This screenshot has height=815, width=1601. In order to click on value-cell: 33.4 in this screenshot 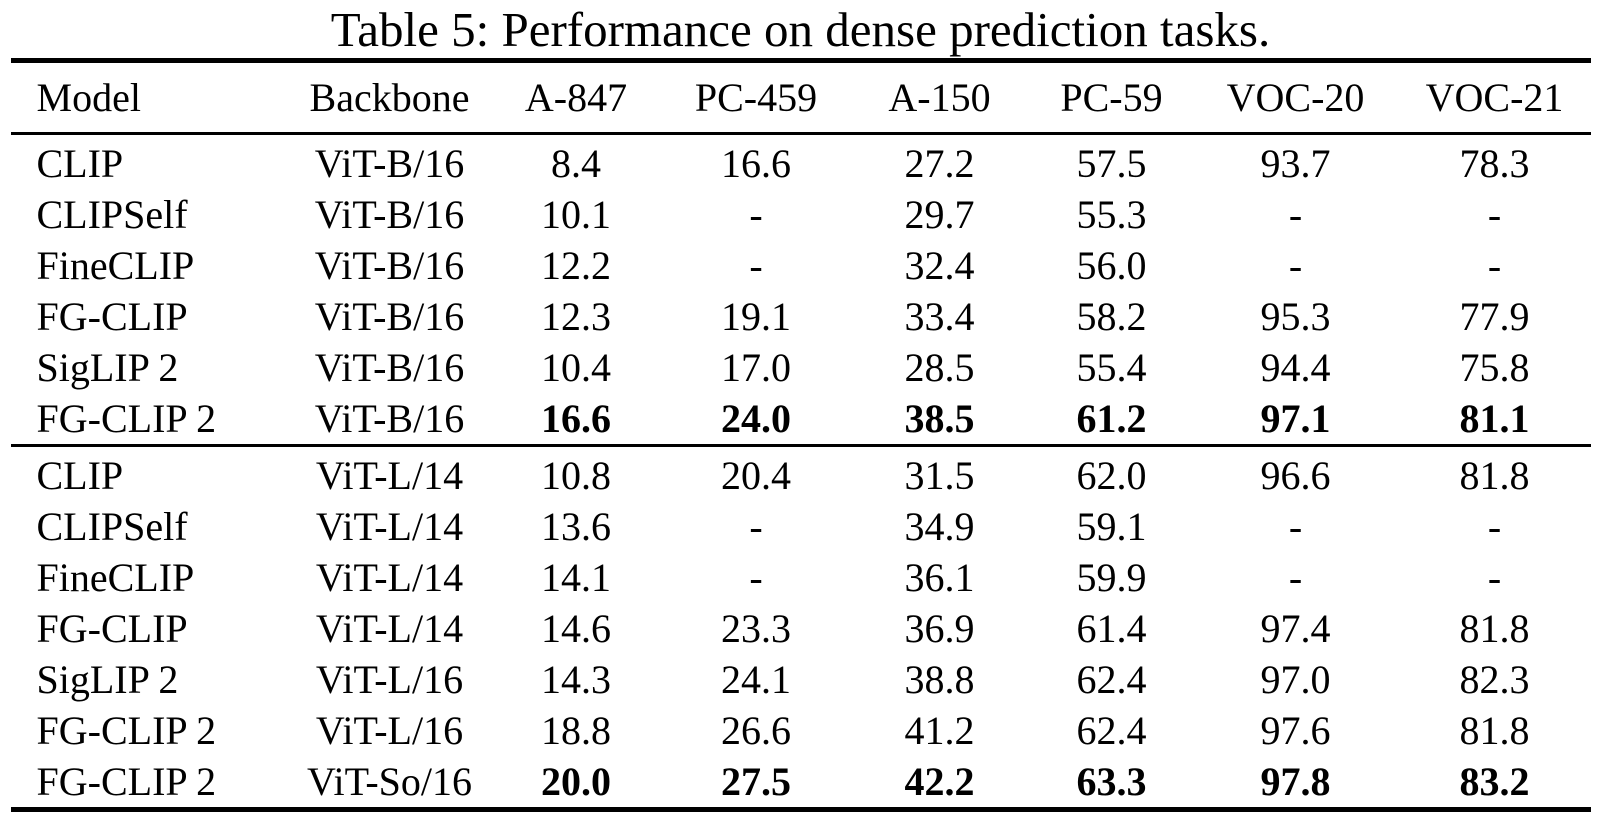, I will do `click(939, 316)`.